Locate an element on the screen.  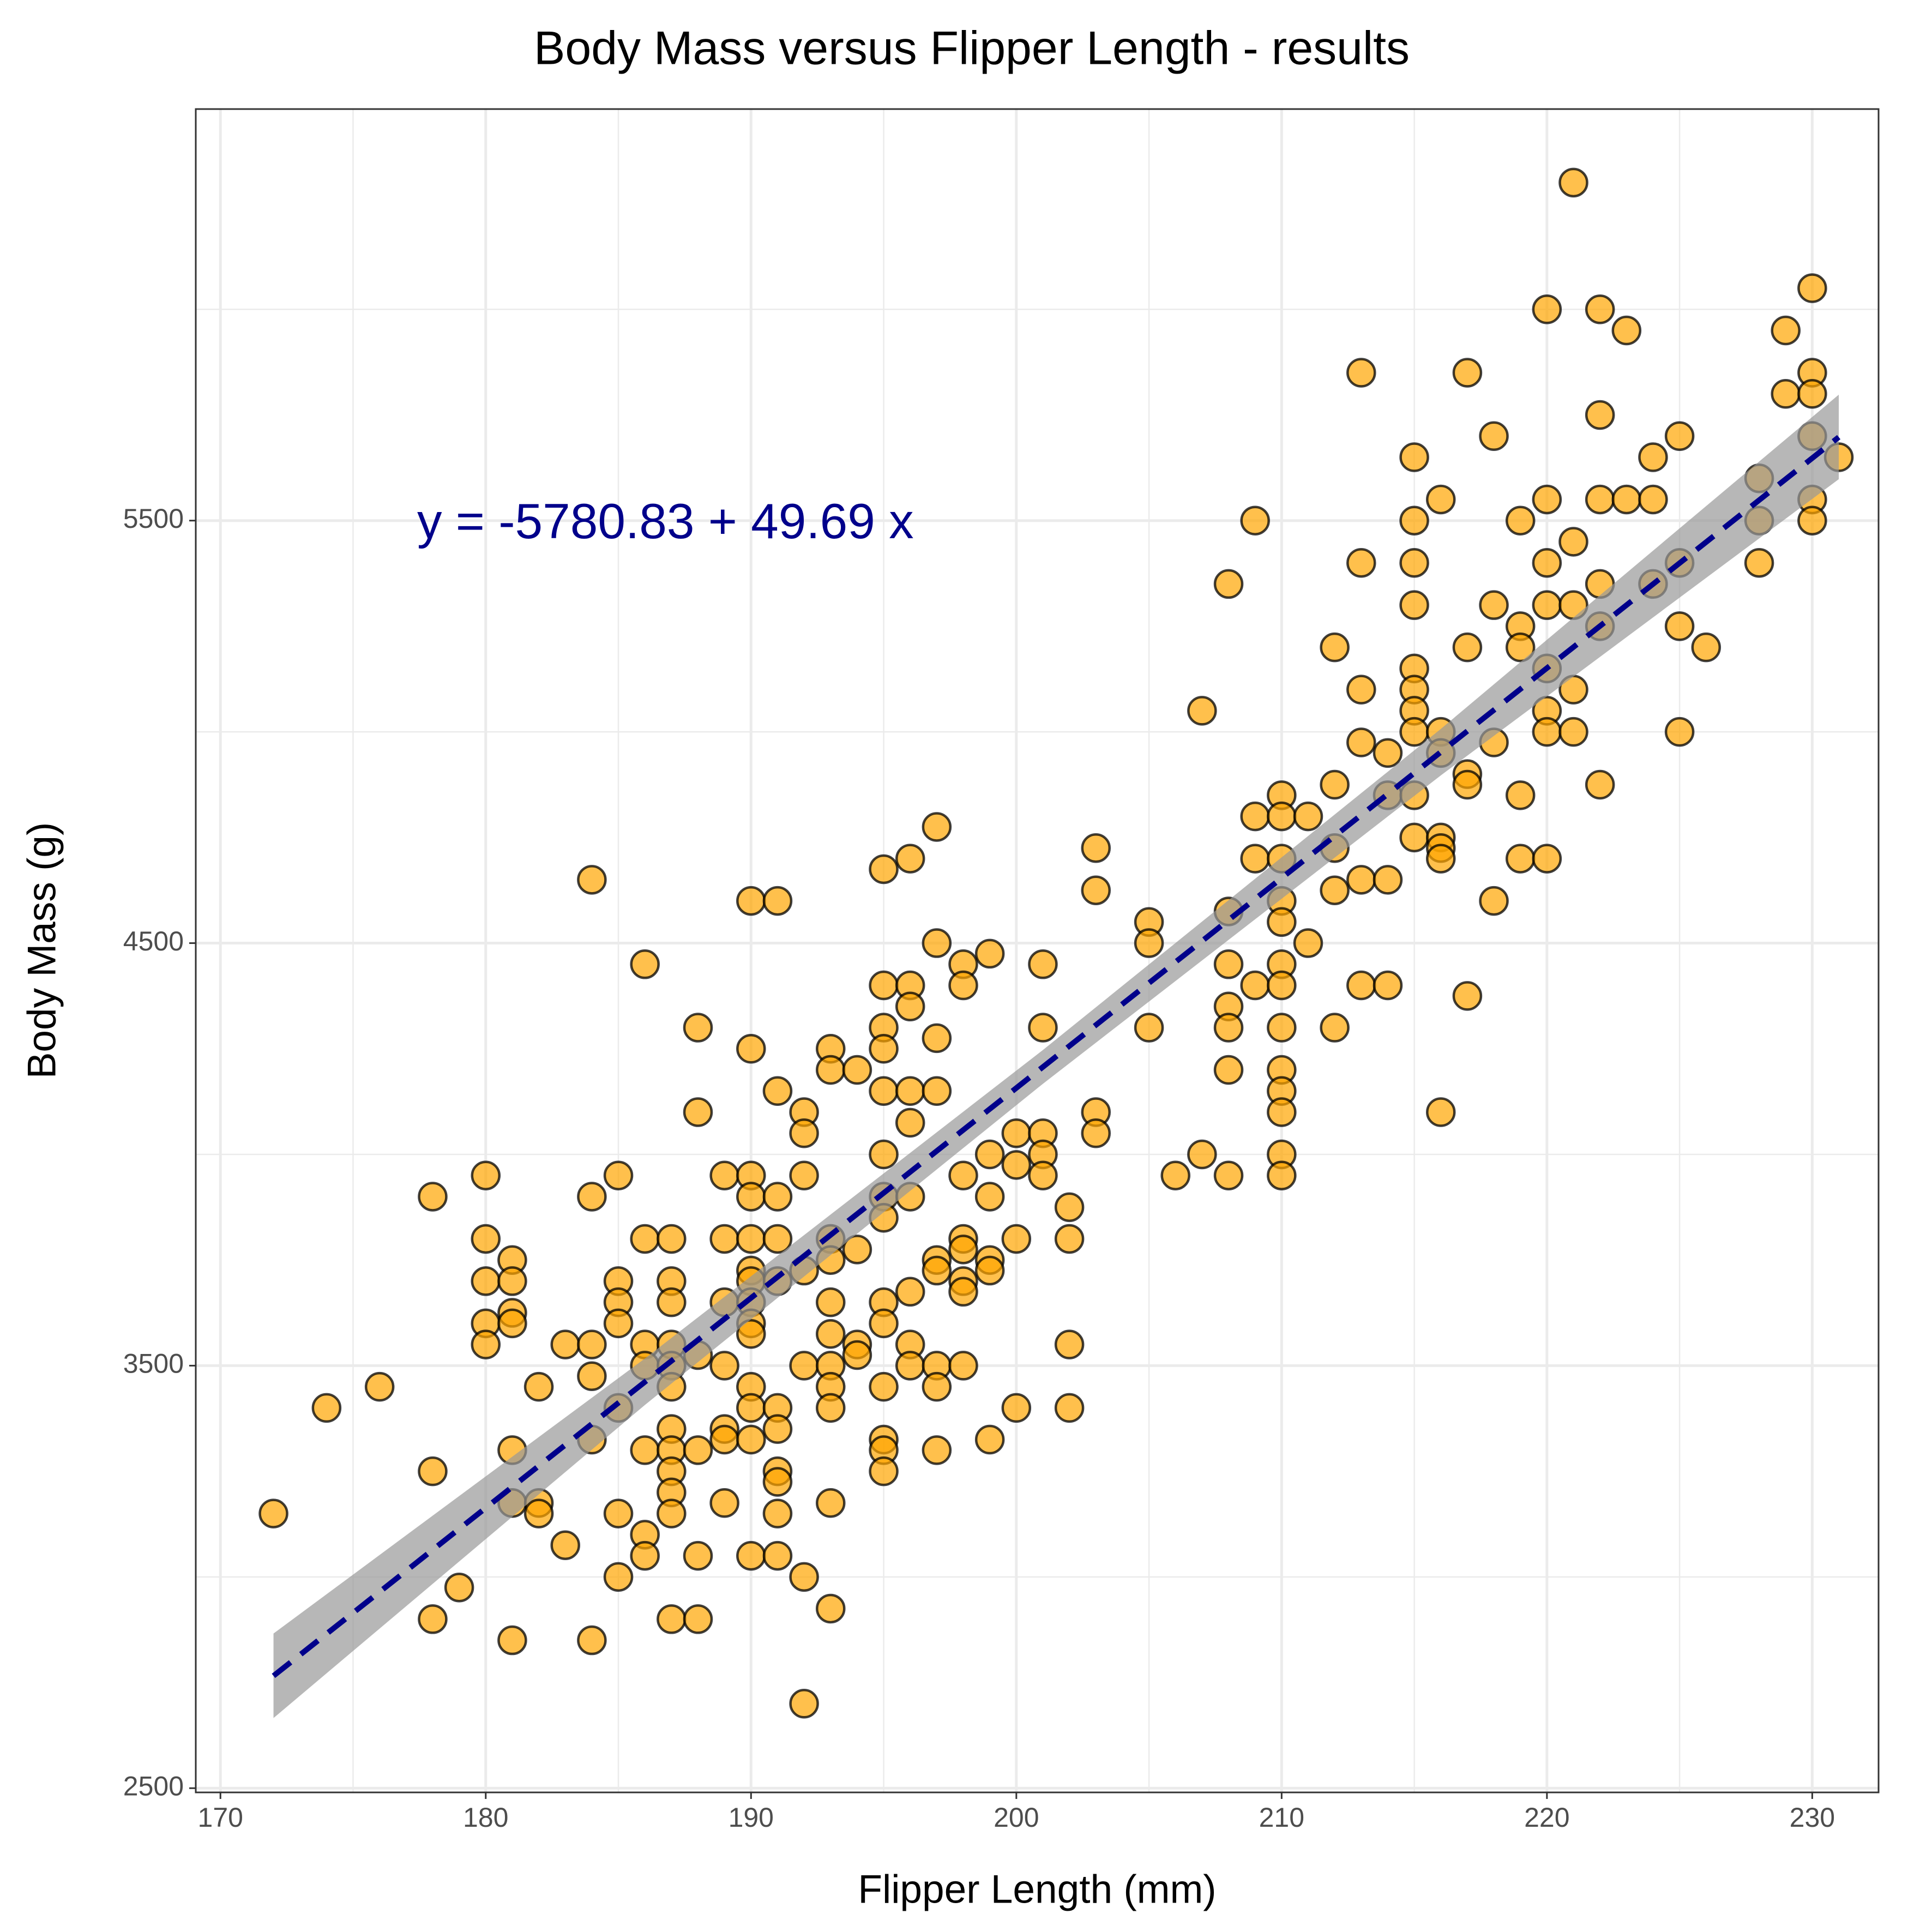
x-tick-label: 220 is located at coordinates (1546, 1817).